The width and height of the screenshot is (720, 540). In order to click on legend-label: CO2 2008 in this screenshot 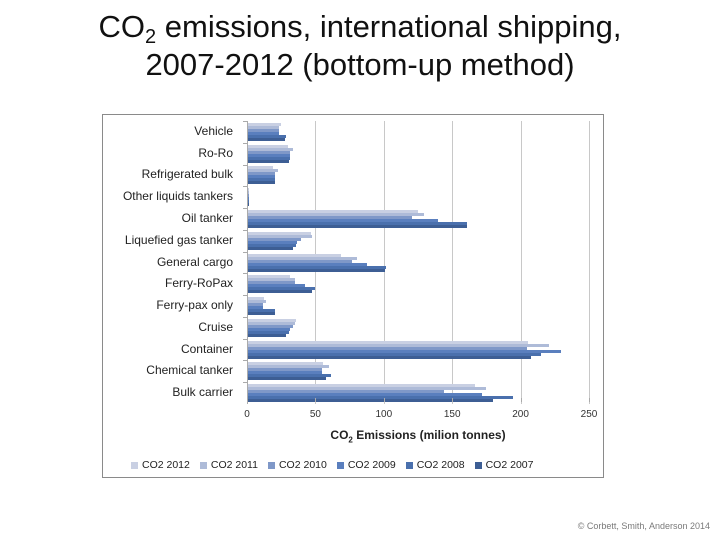, I will do `click(440, 465)`.